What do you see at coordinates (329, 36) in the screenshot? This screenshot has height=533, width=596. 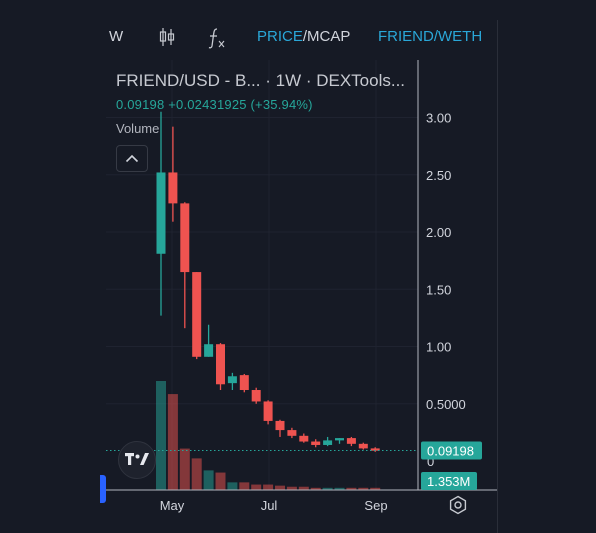 I see `mcap-label: MCAP` at bounding box center [329, 36].